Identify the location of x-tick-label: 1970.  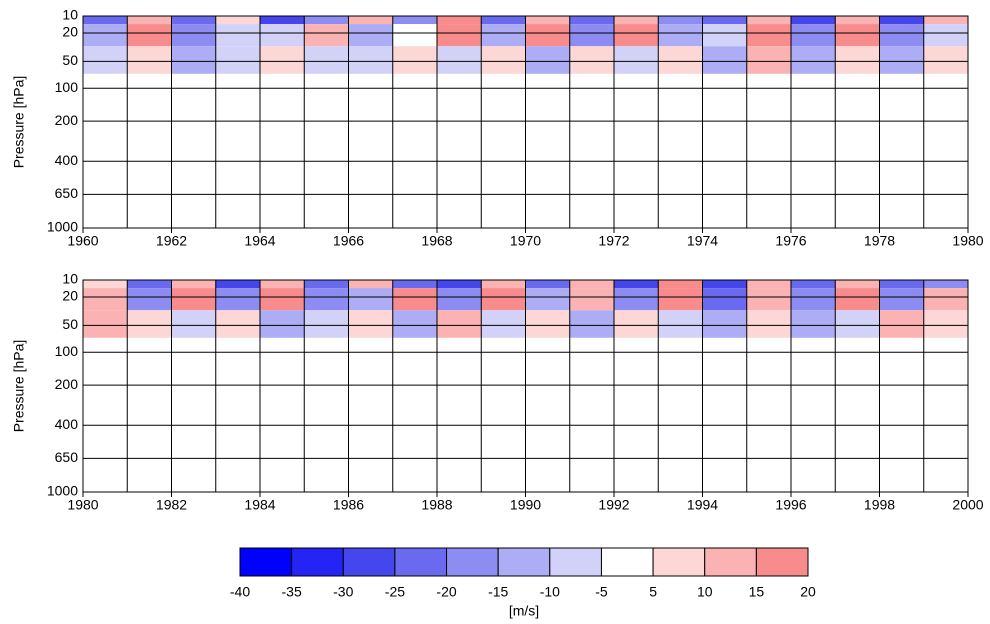
(525, 241).